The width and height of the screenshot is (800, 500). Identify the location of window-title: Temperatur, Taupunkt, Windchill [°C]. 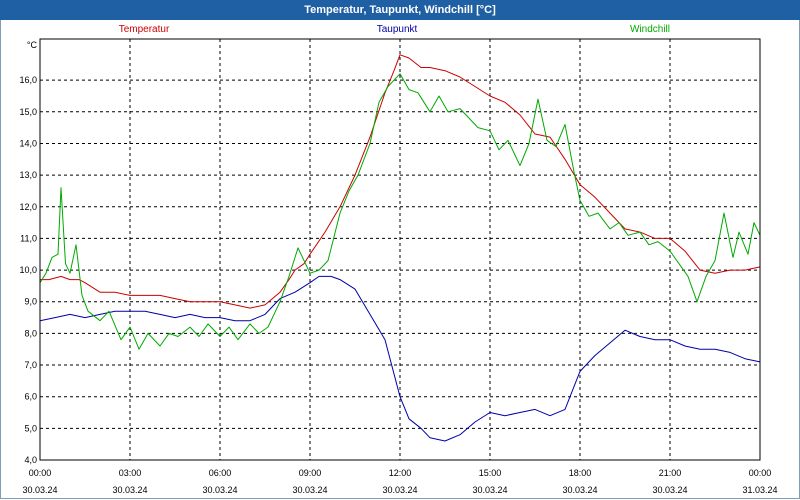
(400, 10).